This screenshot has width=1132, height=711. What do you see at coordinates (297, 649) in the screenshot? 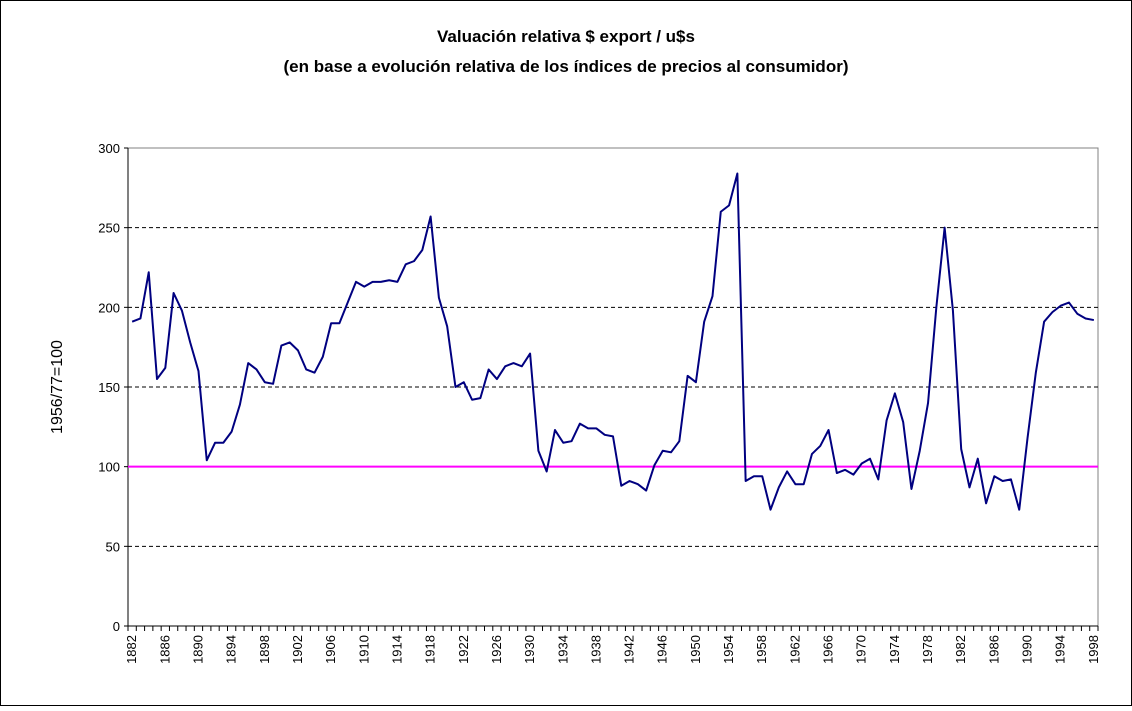
I see `x-tick-label: 1902` at bounding box center [297, 649].